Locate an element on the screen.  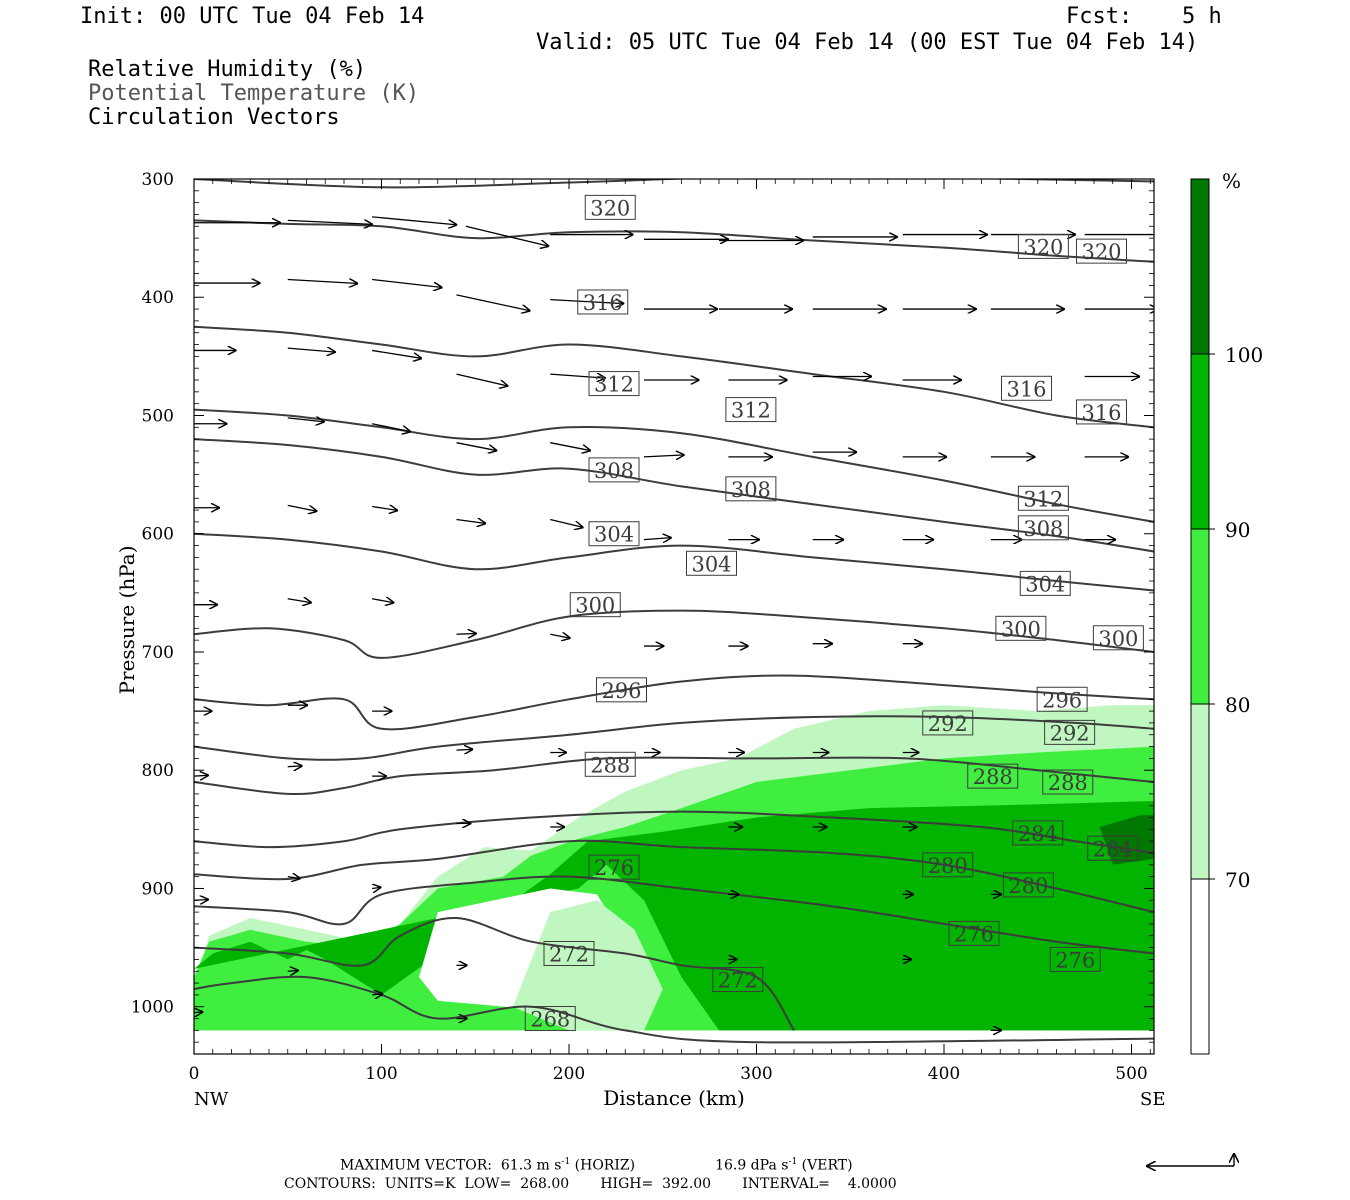
colorbar-frame is located at coordinates (1200, 616).